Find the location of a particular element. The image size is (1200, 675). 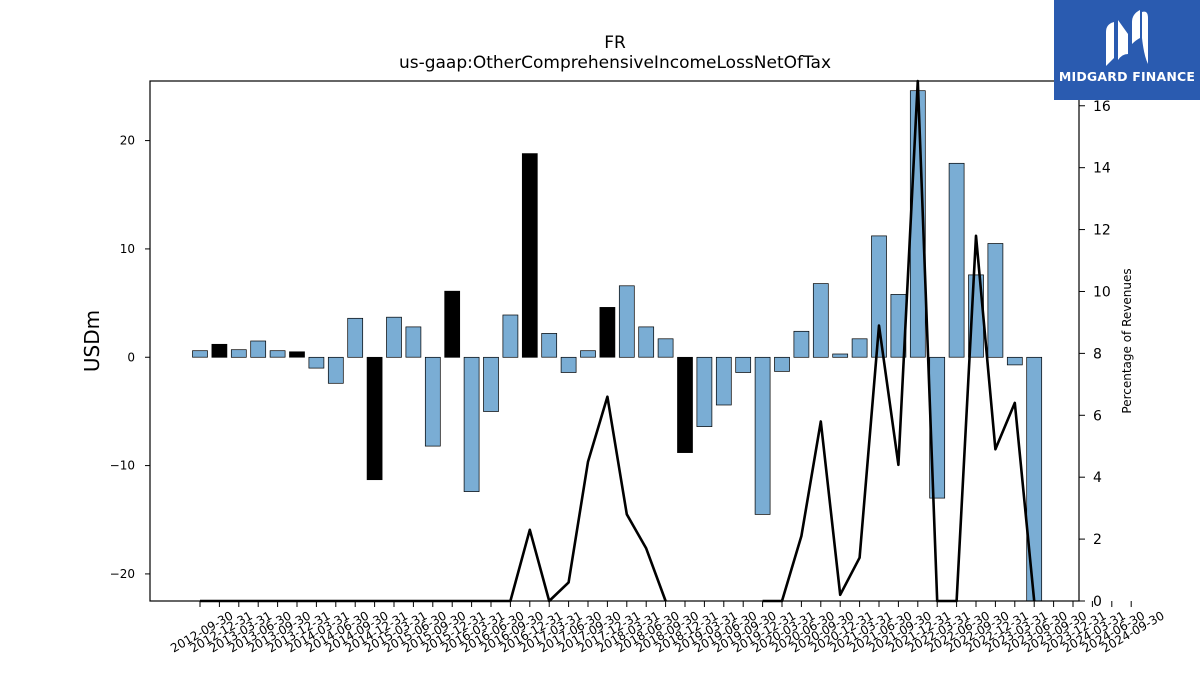

brand-logo: MIDGARD FINANCE is located at coordinates (1127, 50).